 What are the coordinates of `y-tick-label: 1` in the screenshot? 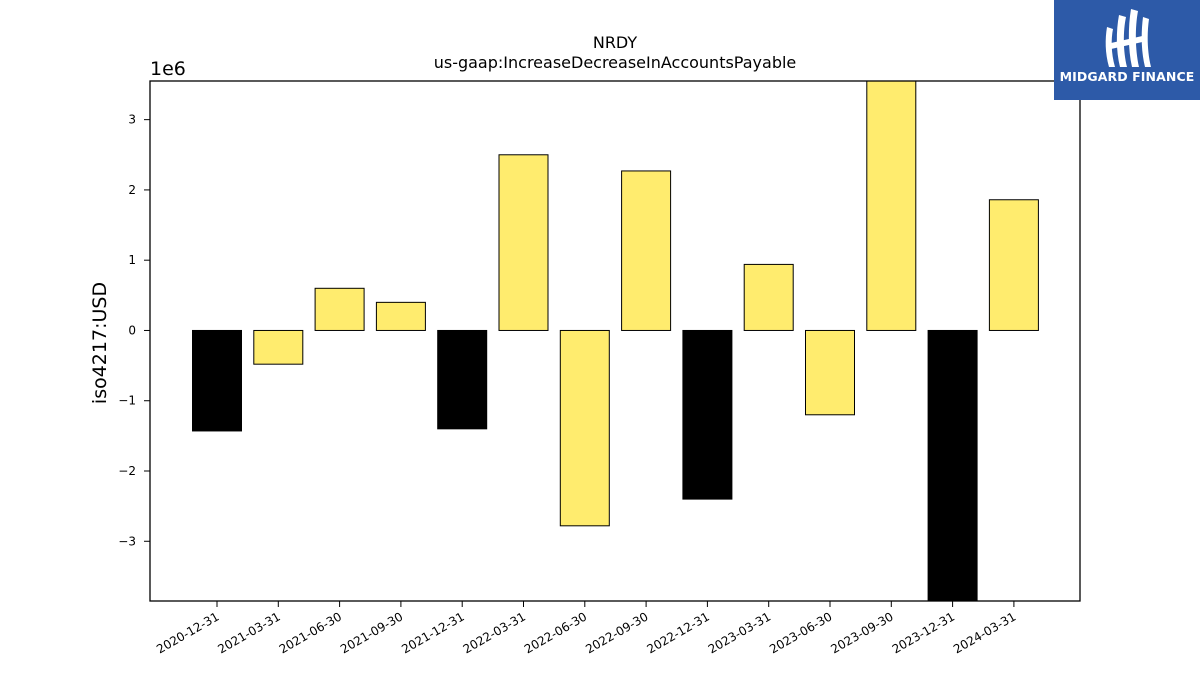 It's located at (132, 260).